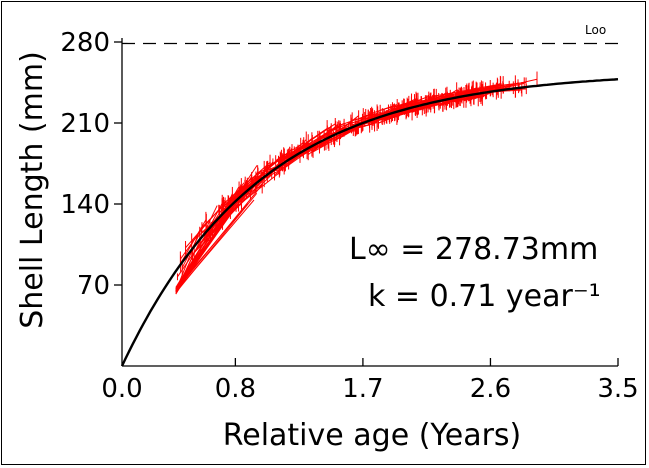 The image size is (649, 468). What do you see at coordinates (484, 296) in the screenshot?
I see `k-annotation: k = 0.71 year⁻¹` at bounding box center [484, 296].